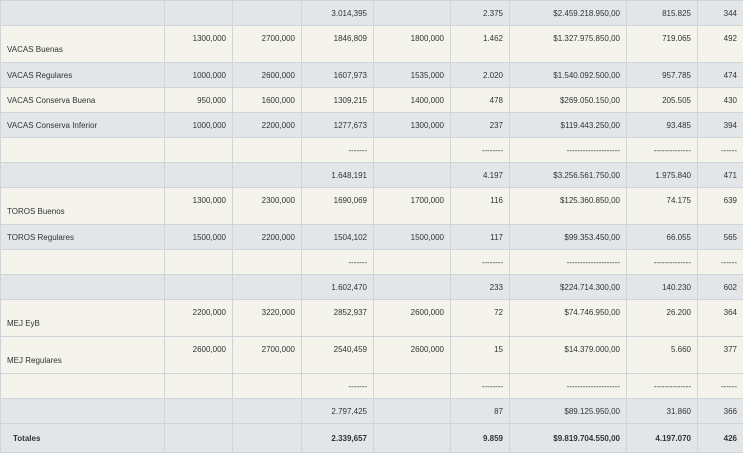  I want to click on table-cell: $269.050.150,00, so click(568, 100).